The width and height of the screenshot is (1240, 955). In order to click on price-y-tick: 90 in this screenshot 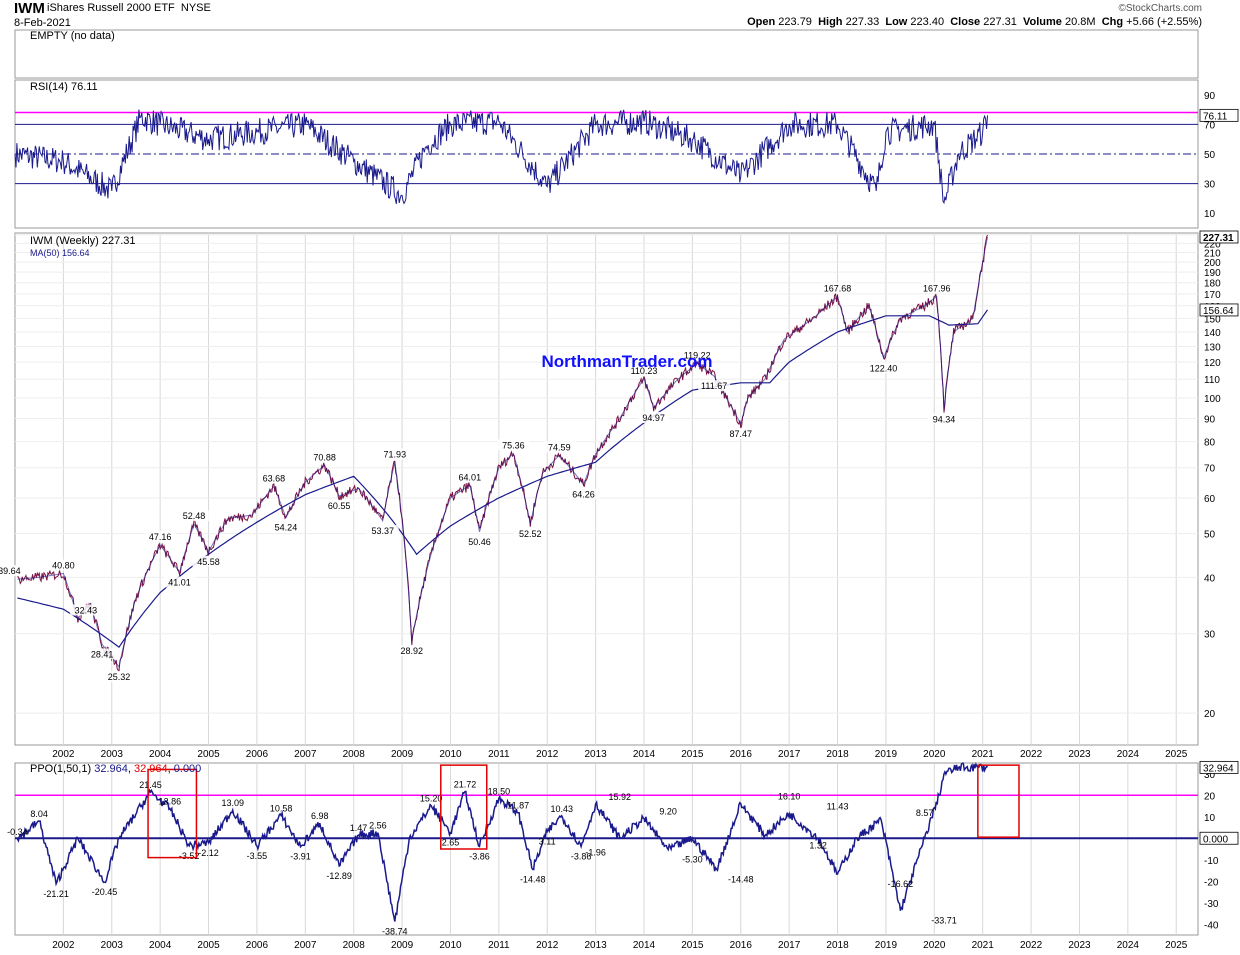, I will do `click(1210, 420)`.